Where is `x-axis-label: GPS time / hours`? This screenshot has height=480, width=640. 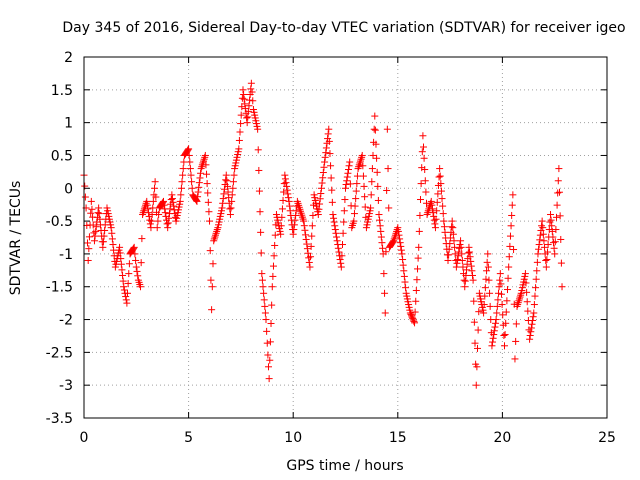 x-axis-label: GPS time / hours is located at coordinates (344, 466).